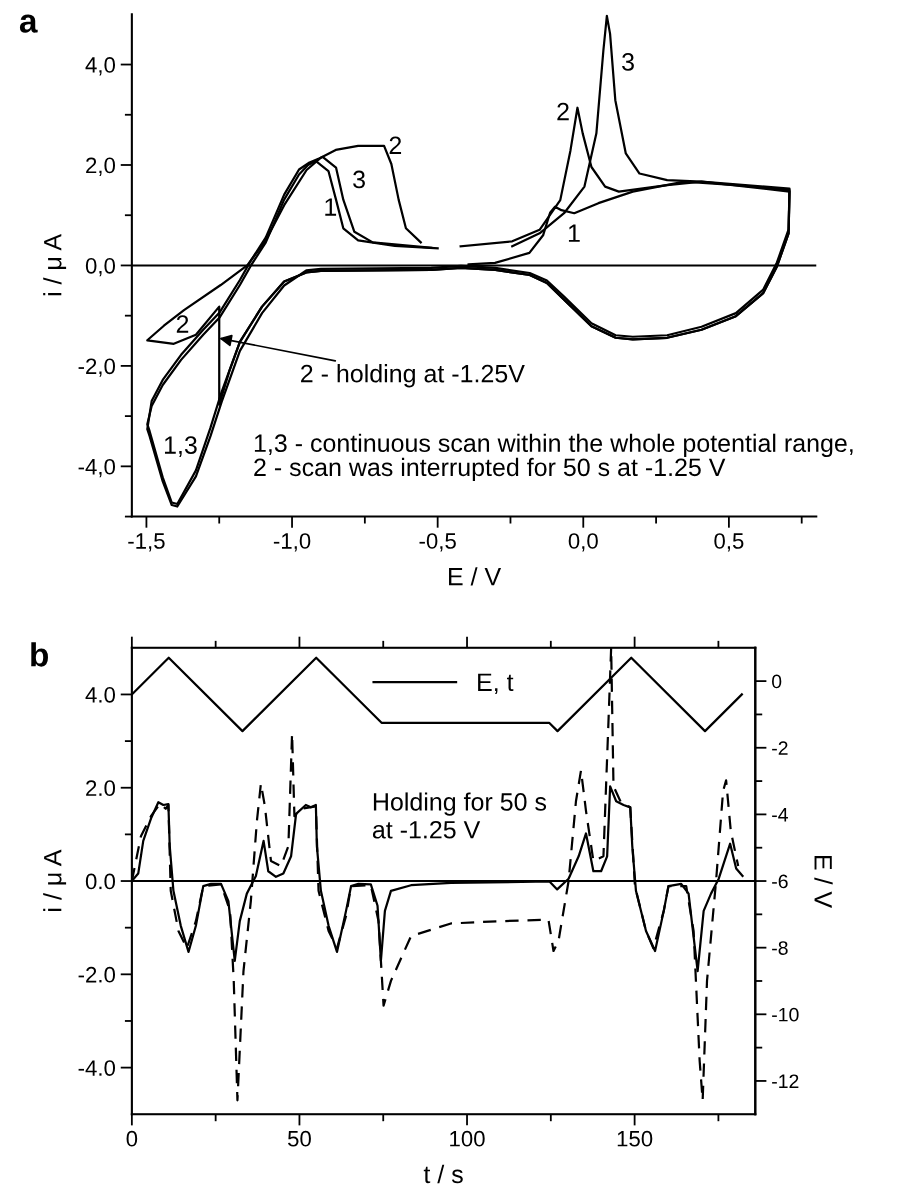 The height and width of the screenshot is (1193, 897). What do you see at coordinates (823, 882) in the screenshot?
I see `y2-axis-title: E / V` at bounding box center [823, 882].